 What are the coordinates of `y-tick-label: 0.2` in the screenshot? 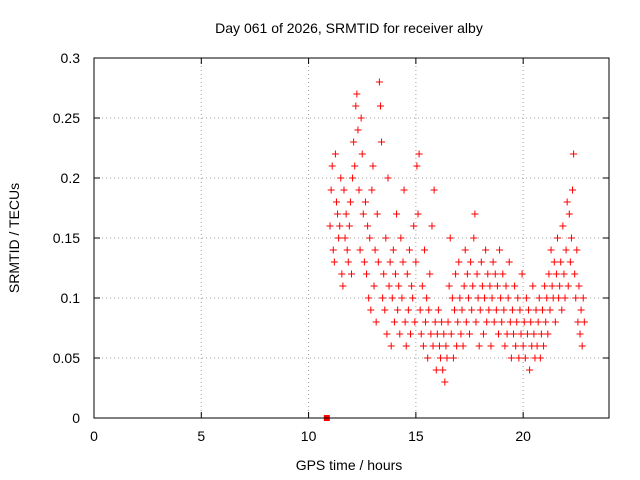 It's located at (71, 178).